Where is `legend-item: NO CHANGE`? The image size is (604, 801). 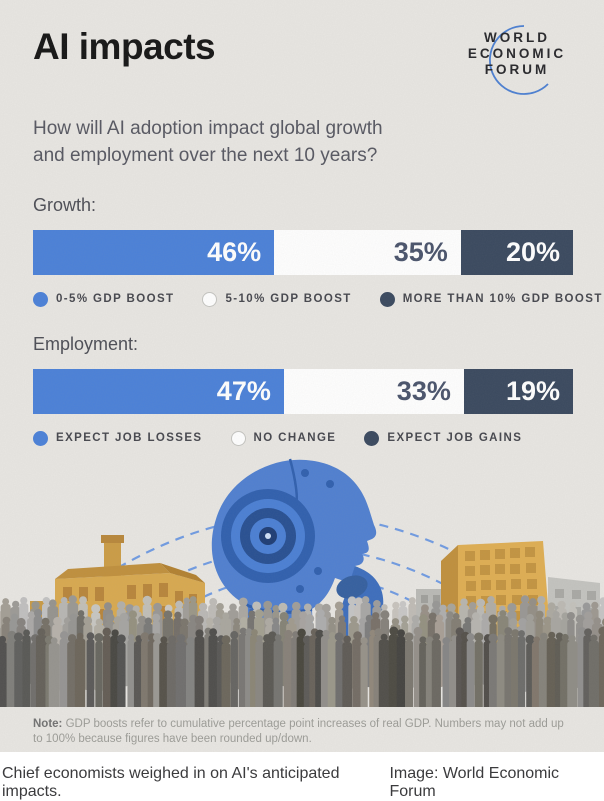
legend-item: NO CHANGE is located at coordinates (284, 438).